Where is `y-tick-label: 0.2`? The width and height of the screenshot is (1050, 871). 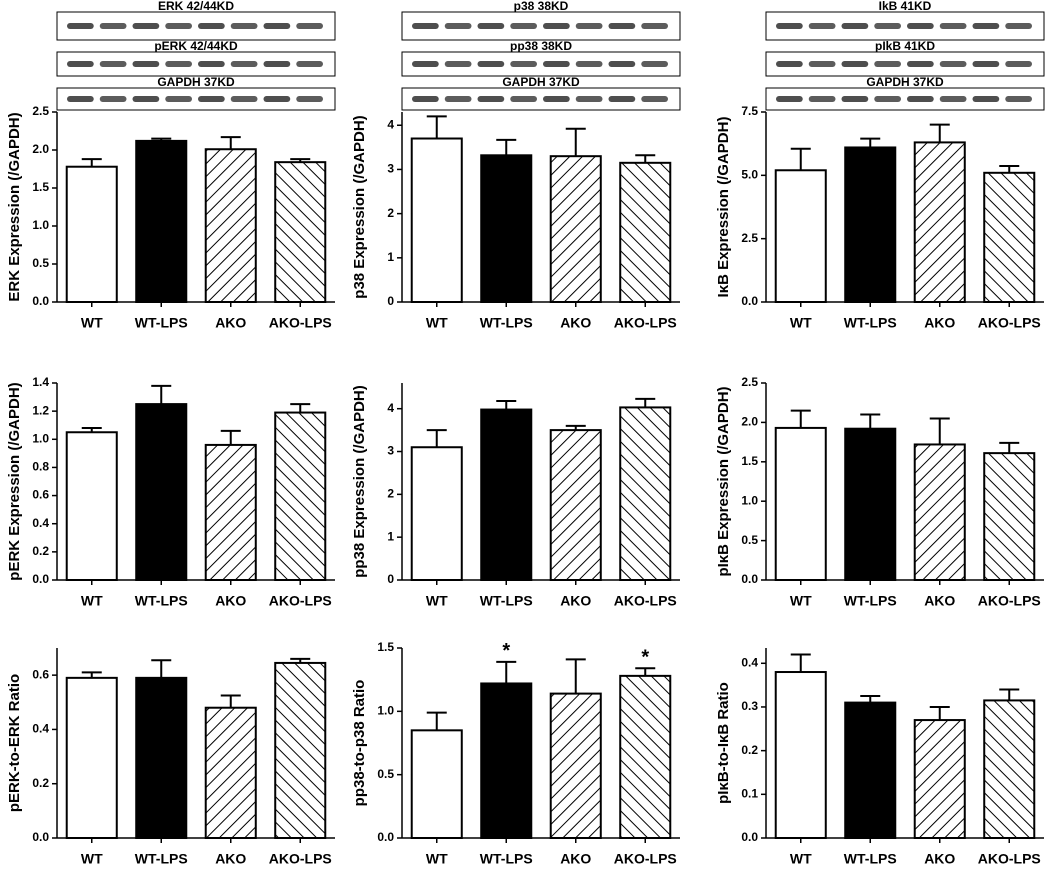 y-tick-label: 0.2 is located at coordinates (749, 750).